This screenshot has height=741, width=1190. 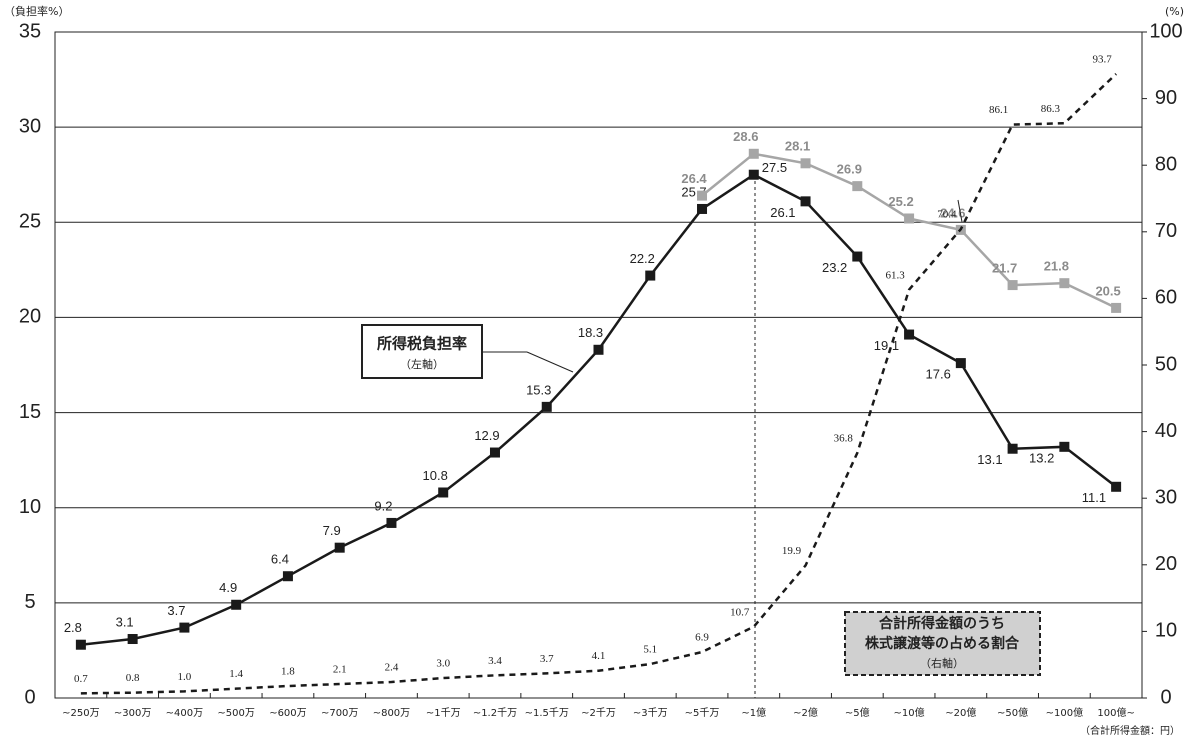 What do you see at coordinates (1166, 231) in the screenshot?
I see `y2-tick-label: 70` at bounding box center [1166, 231].